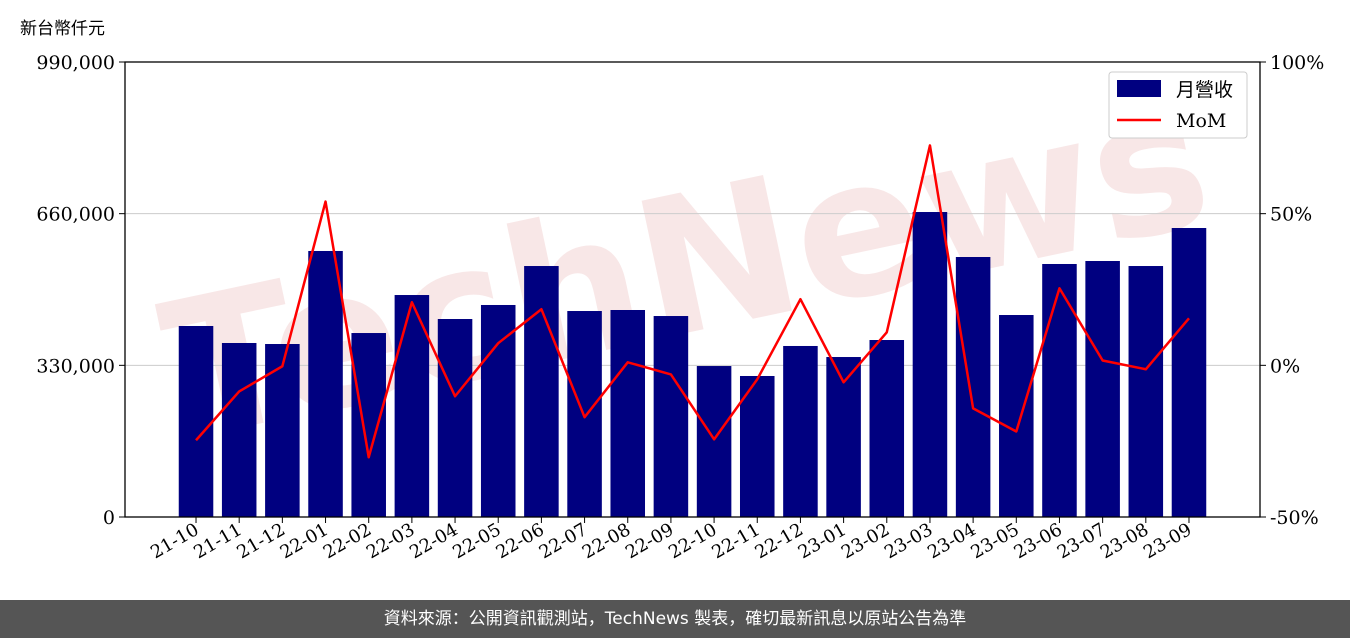 The width and height of the screenshot is (1350, 638). What do you see at coordinates (260, 541) in the screenshot?
I see `x-tick-label: 21-12` at bounding box center [260, 541].